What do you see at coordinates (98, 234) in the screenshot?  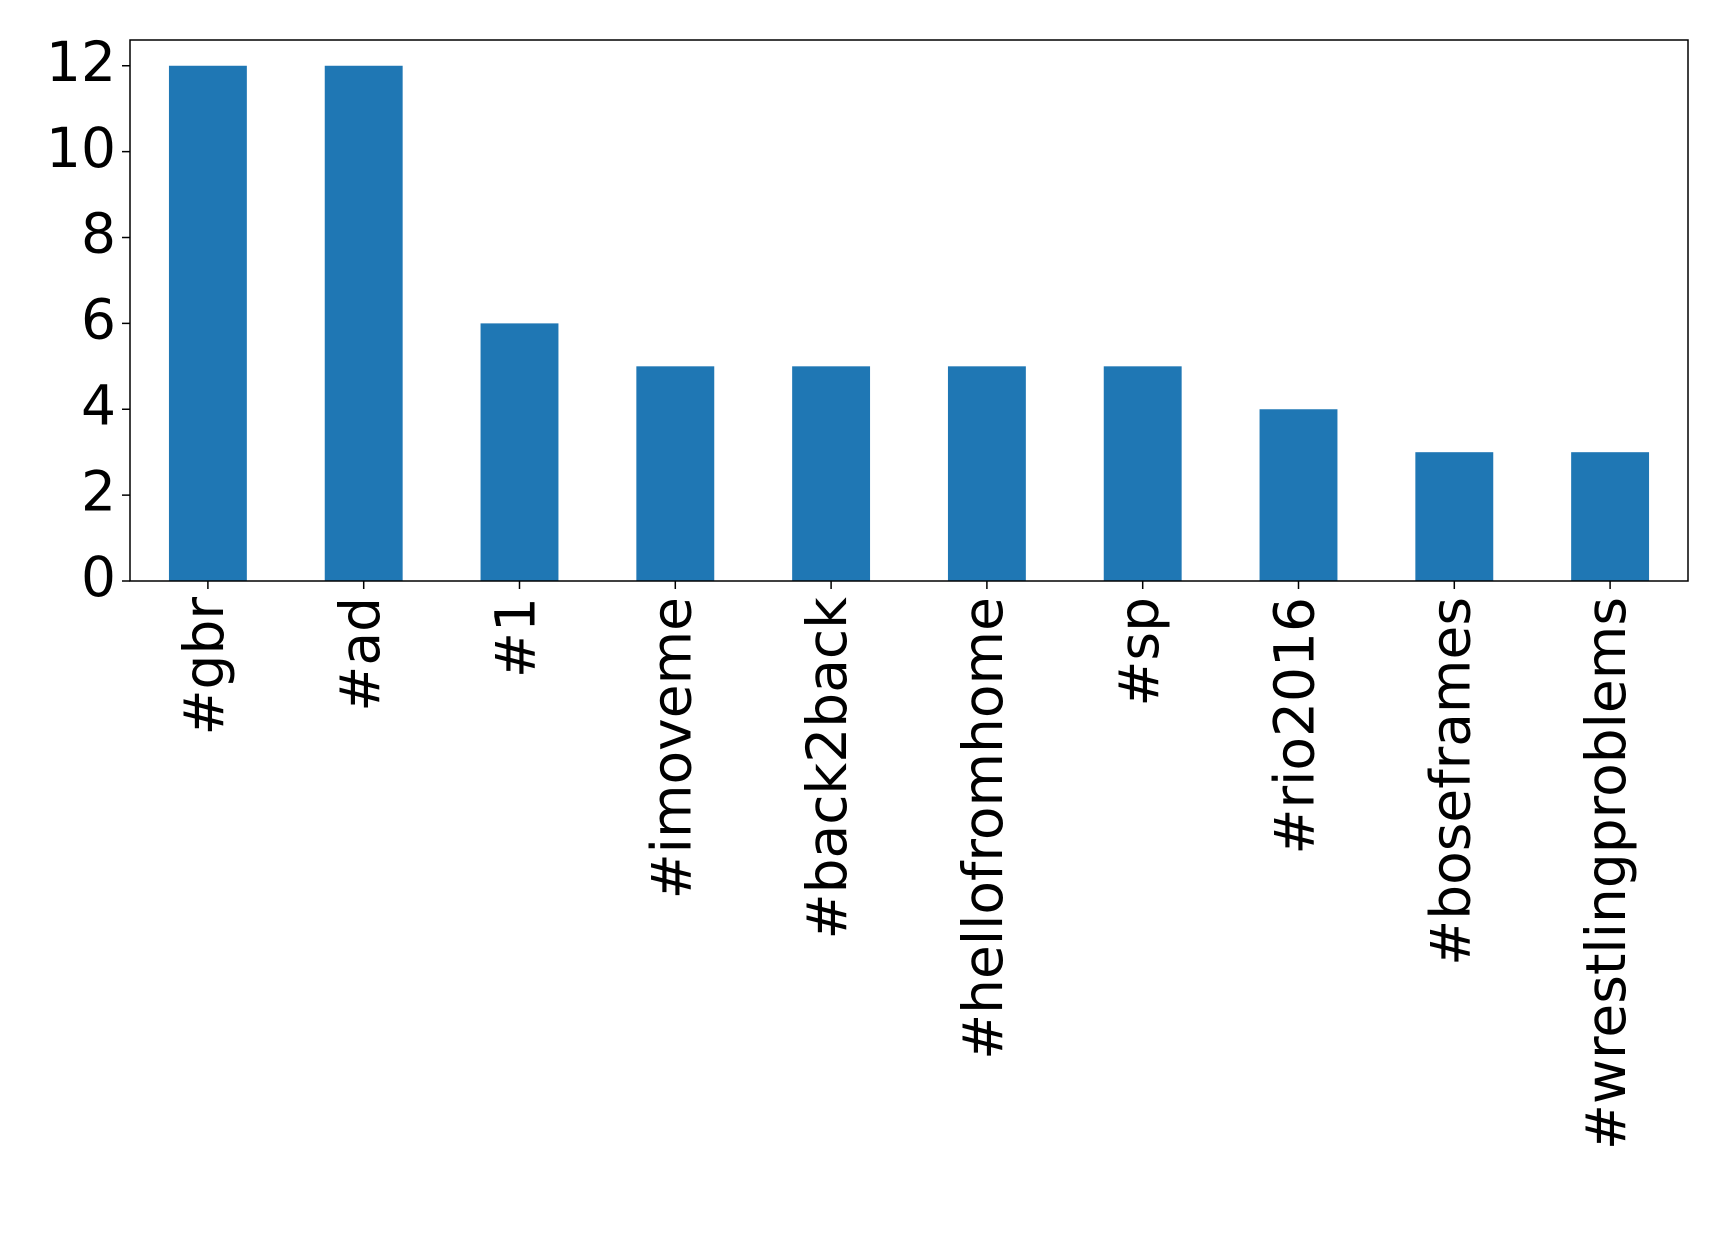 I see `y-tick-label: 8` at bounding box center [98, 234].